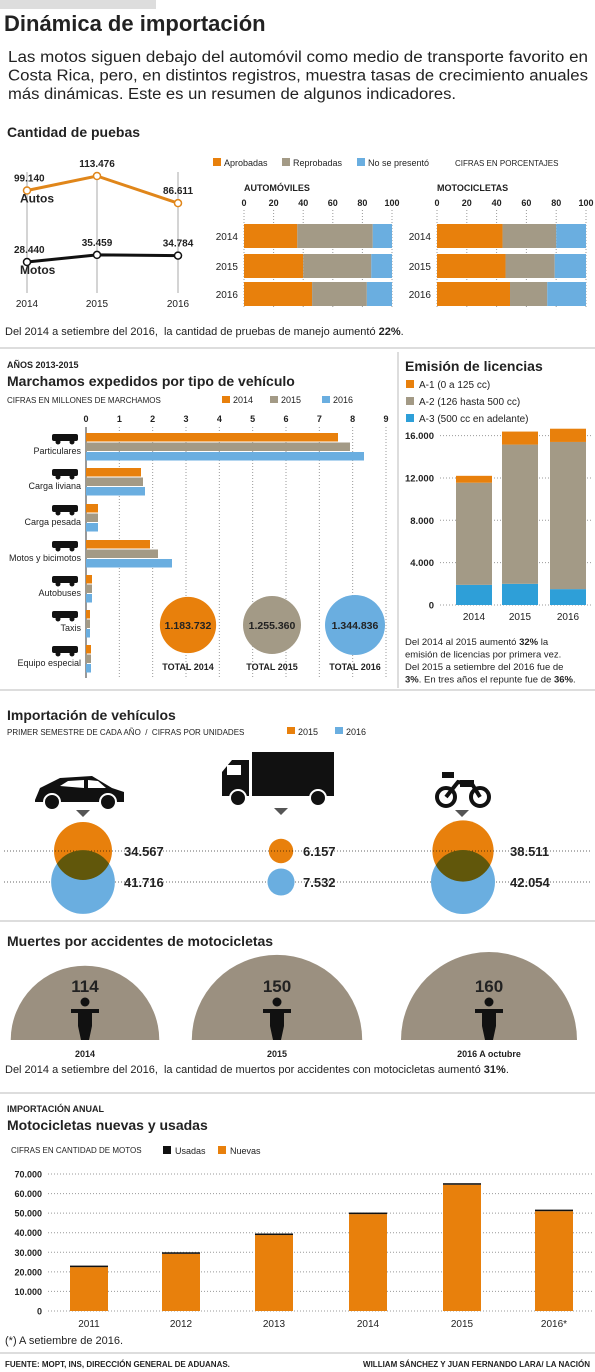 Image resolution: width=595 pixels, height=1372 pixels. I want to click on x-tick-label: 5, so click(252, 419).